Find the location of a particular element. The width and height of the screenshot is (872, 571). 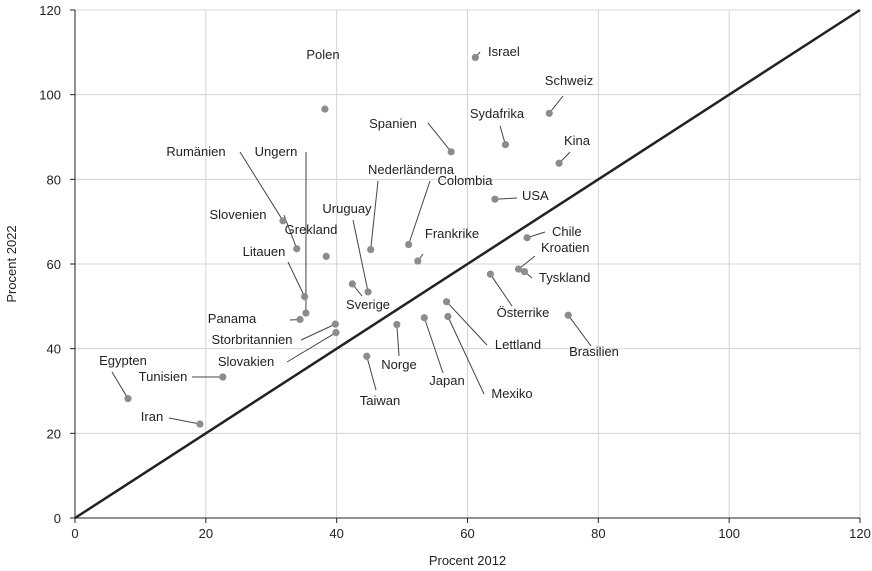

y-tick-label: 20 is located at coordinates (54, 433).